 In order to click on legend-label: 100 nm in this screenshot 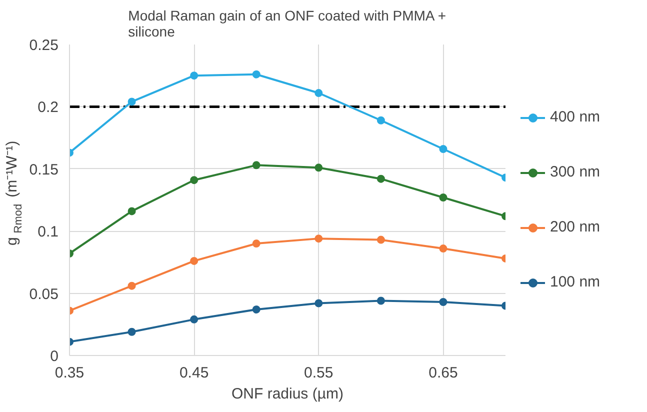, I will do `click(575, 282)`.